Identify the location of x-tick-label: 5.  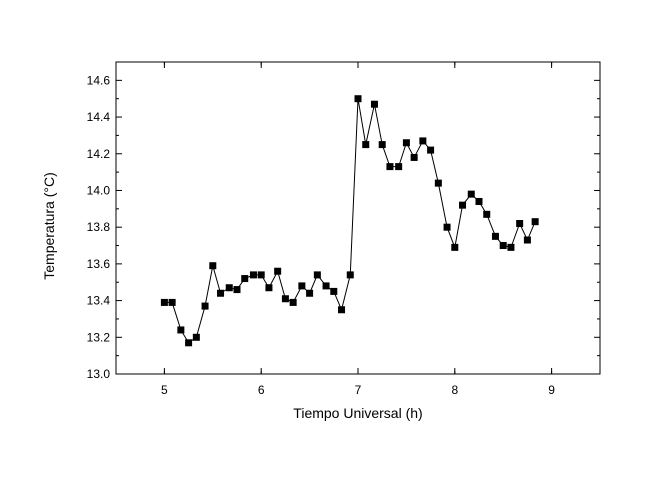
(164, 390).